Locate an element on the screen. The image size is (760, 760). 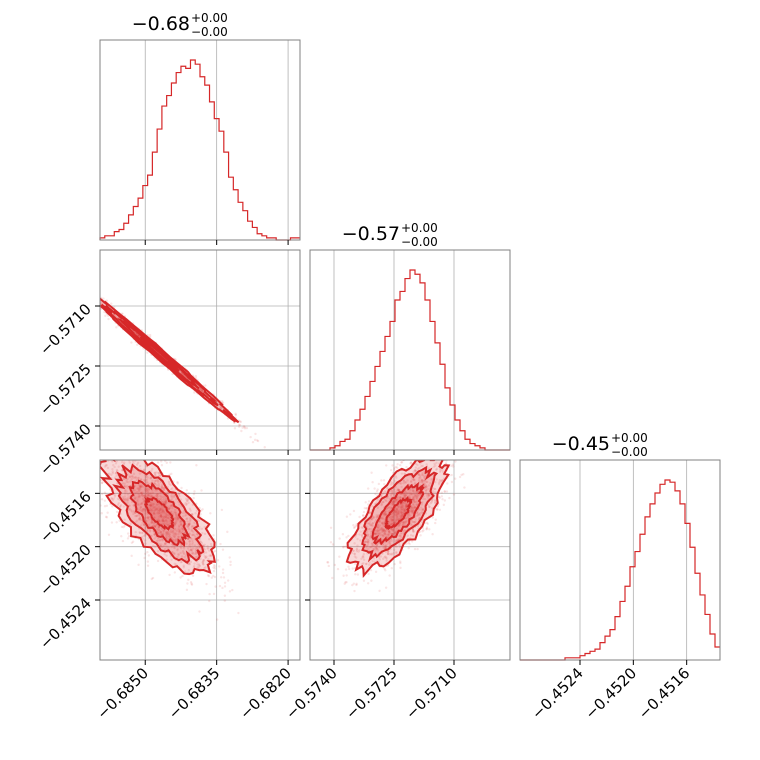
y-tick-label: −0.5740 is located at coordinates (65, 449).